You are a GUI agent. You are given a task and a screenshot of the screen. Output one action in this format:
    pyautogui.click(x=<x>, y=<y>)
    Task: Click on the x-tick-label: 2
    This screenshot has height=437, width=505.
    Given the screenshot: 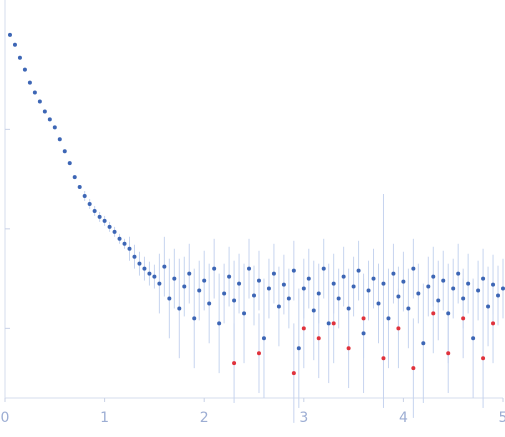 What is the action you would take?
    pyautogui.click(x=204, y=418)
    